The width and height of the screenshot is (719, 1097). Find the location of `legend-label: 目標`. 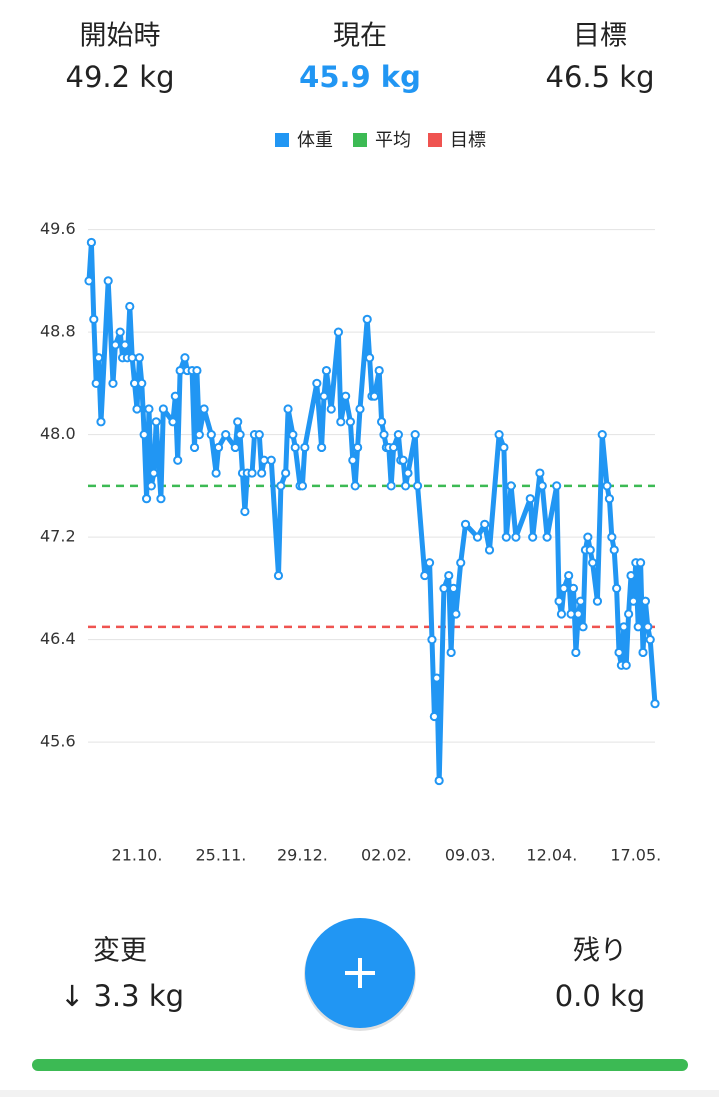

legend-label: 目標 is located at coordinates (468, 140).